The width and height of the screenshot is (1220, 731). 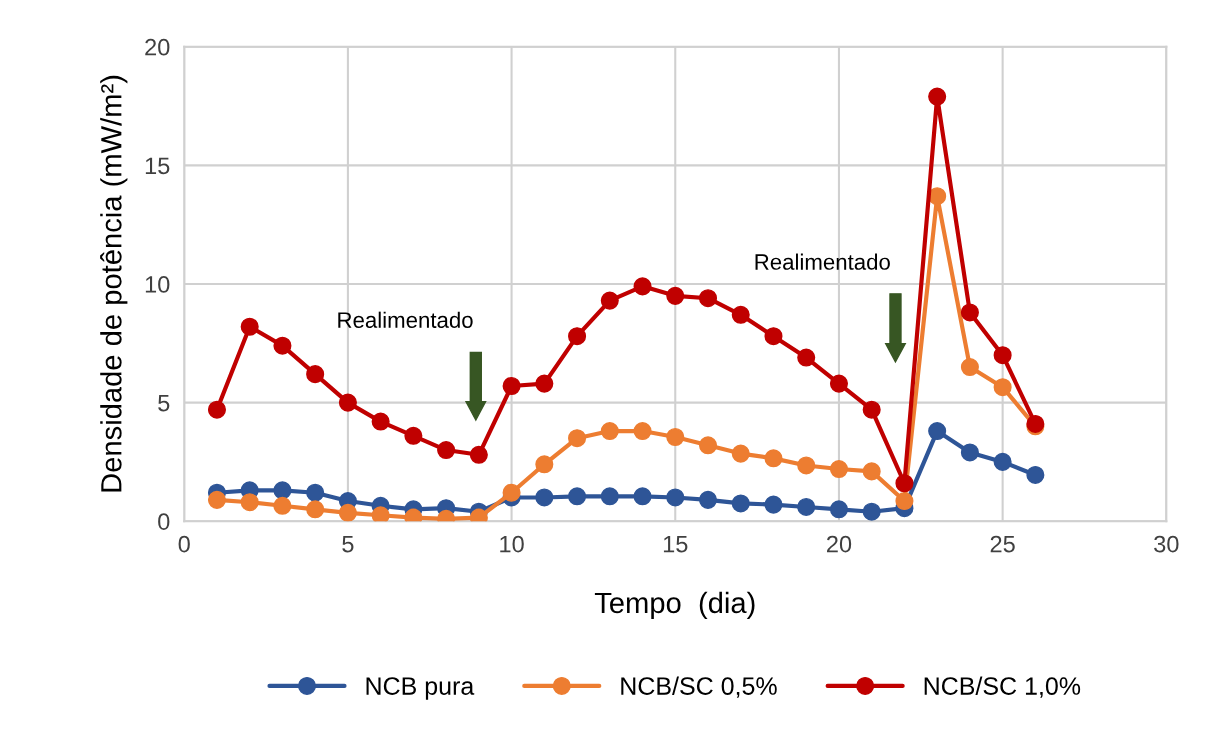 I want to click on legend-label: NCB pura, so click(x=420, y=688).